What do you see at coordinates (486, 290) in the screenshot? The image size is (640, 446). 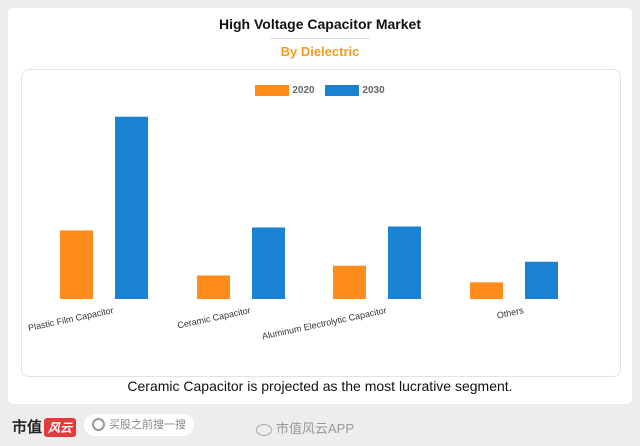 I see `bar-others-2020` at bounding box center [486, 290].